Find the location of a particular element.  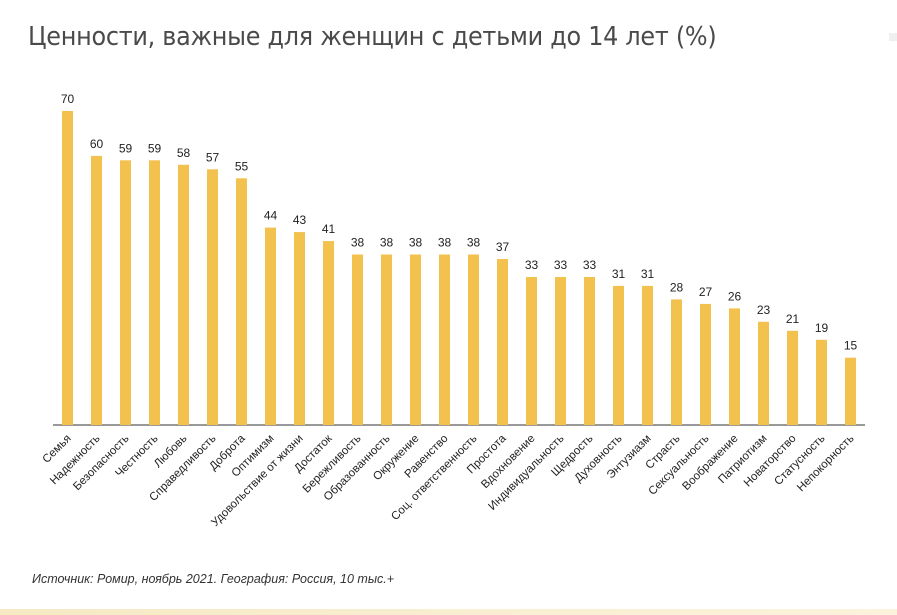

data-label: 23 is located at coordinates (764, 310).